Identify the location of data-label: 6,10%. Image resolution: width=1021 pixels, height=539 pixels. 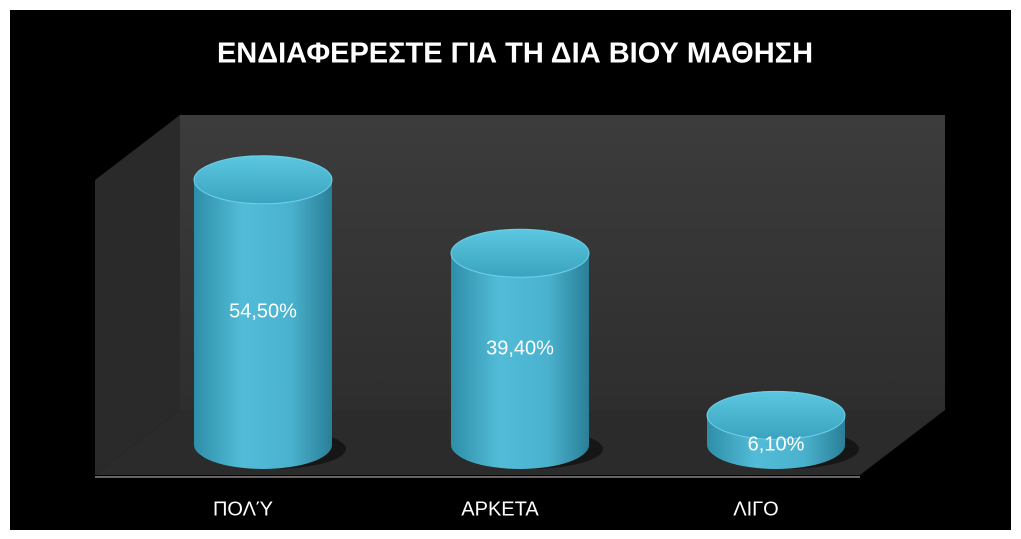
(776, 444).